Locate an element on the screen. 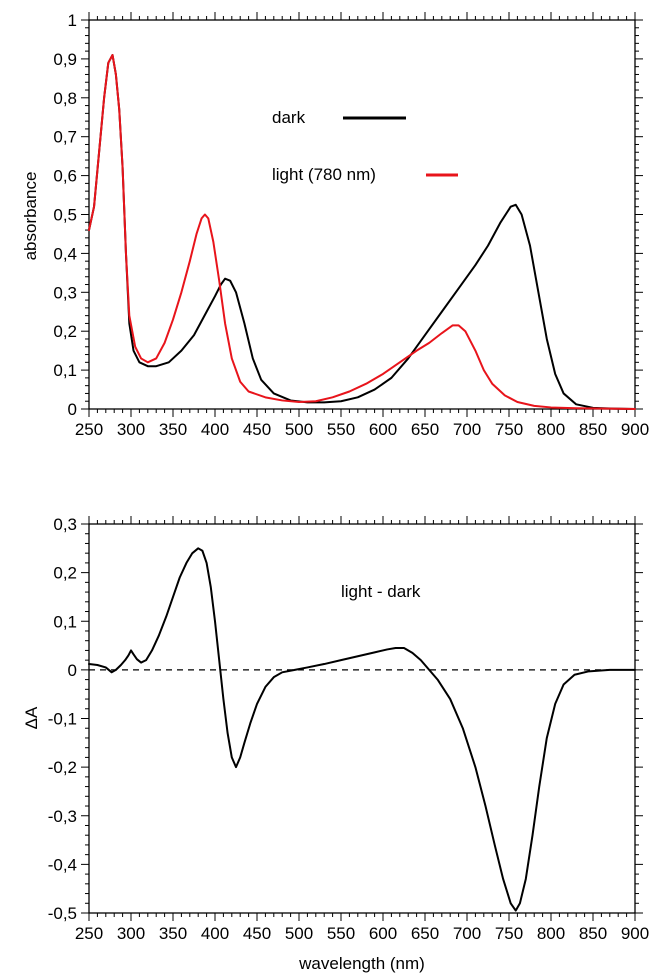 This screenshot has height=976, width=654. y-tick-label: 0,7 is located at coordinates (65, 137).